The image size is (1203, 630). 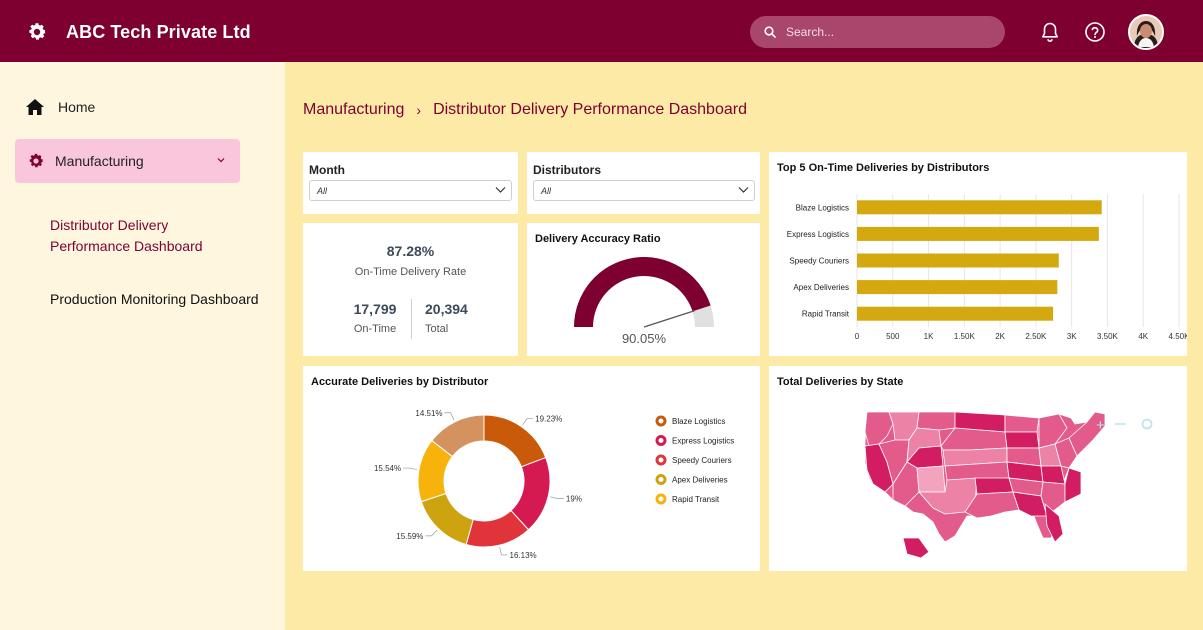 What do you see at coordinates (409, 536) in the screenshot?
I see `donut-value-label: 15.59%` at bounding box center [409, 536].